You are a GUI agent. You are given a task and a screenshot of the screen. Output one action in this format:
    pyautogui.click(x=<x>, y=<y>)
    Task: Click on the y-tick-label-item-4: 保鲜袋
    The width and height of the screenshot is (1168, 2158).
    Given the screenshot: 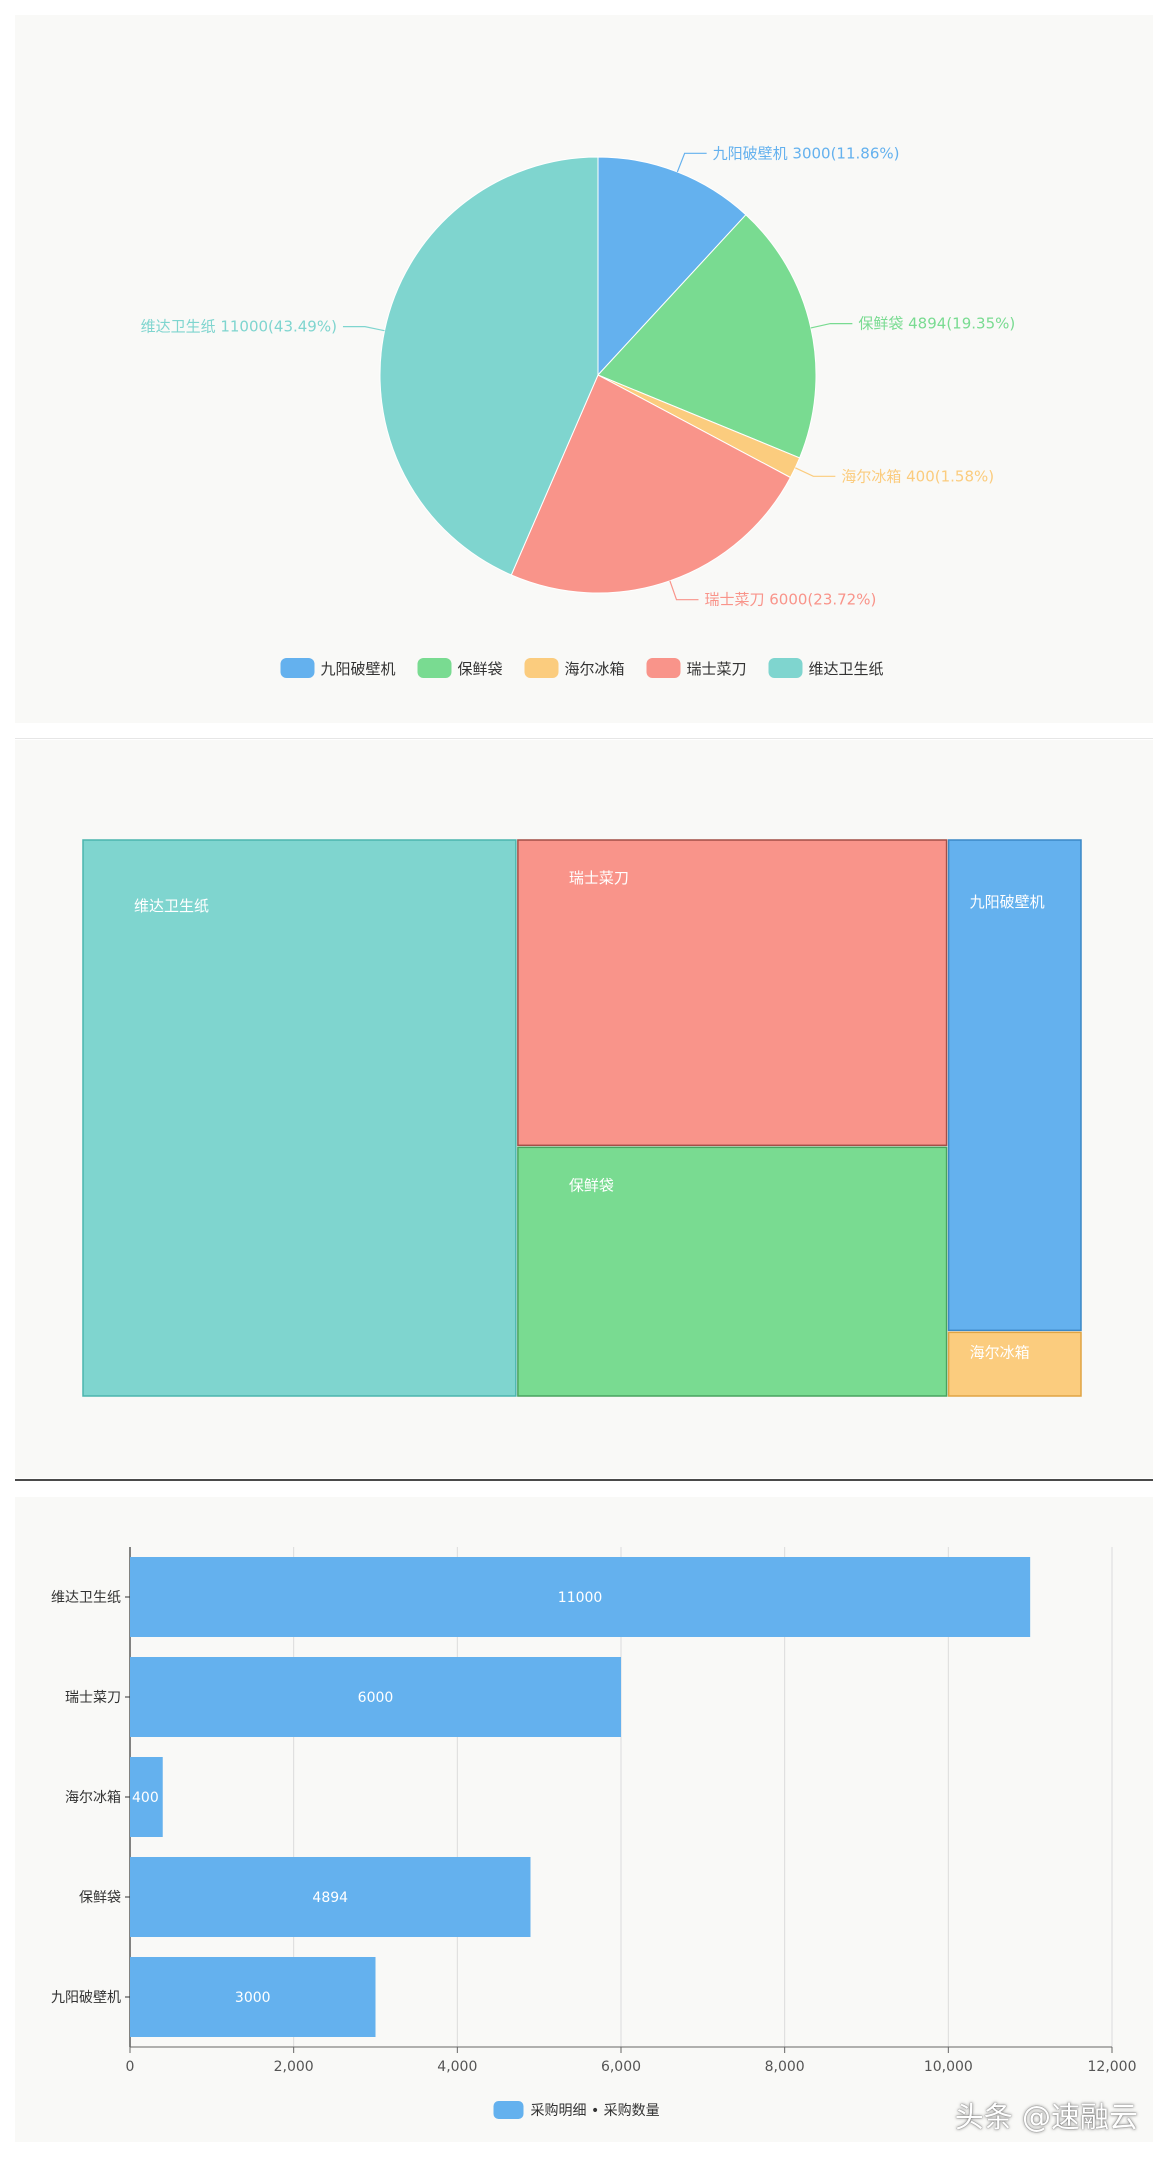 What is the action you would take?
    pyautogui.click(x=100, y=1898)
    